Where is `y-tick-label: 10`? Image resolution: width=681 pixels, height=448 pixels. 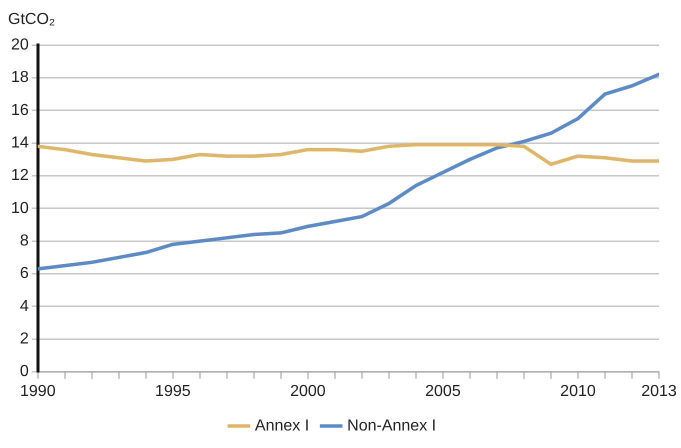 y-tick-label: 10 is located at coordinates (20, 208).